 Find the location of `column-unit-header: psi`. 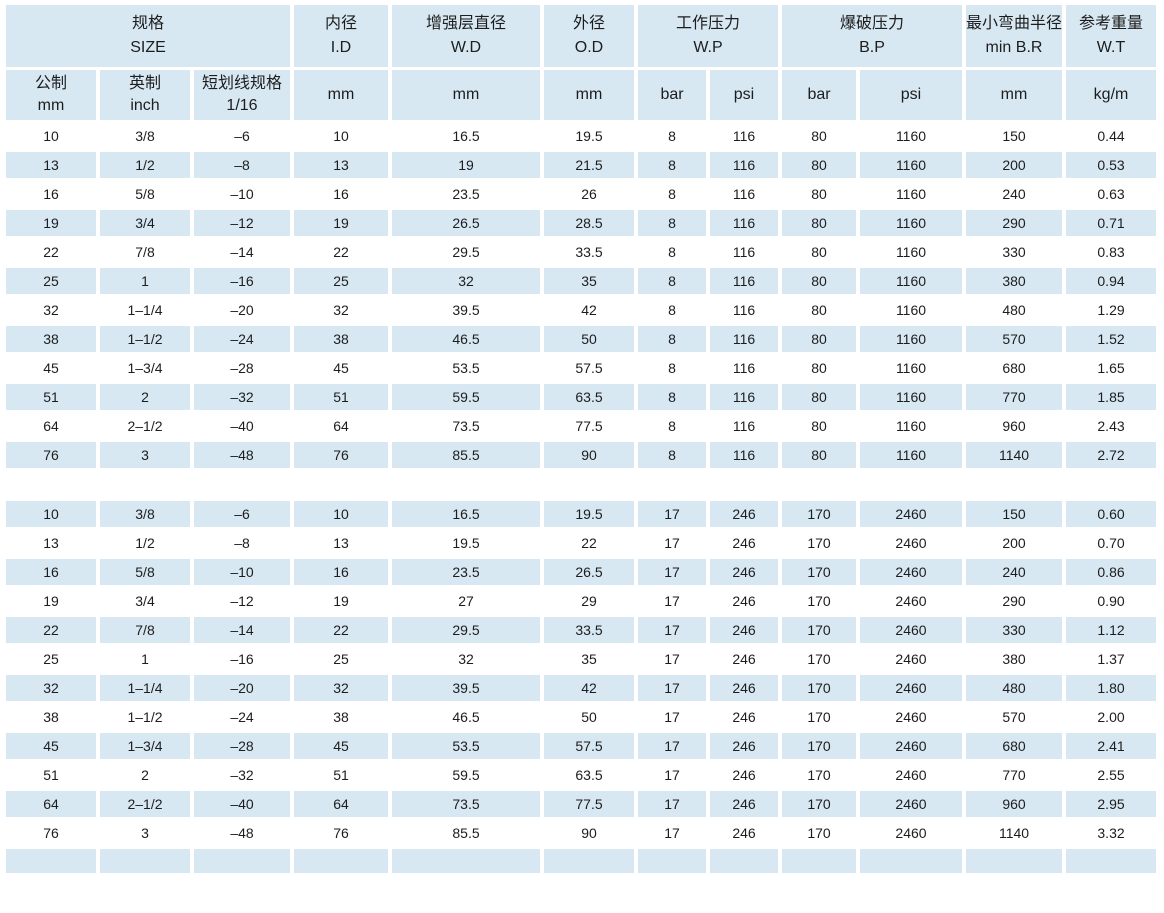

column-unit-header: psi is located at coordinates (744, 95).